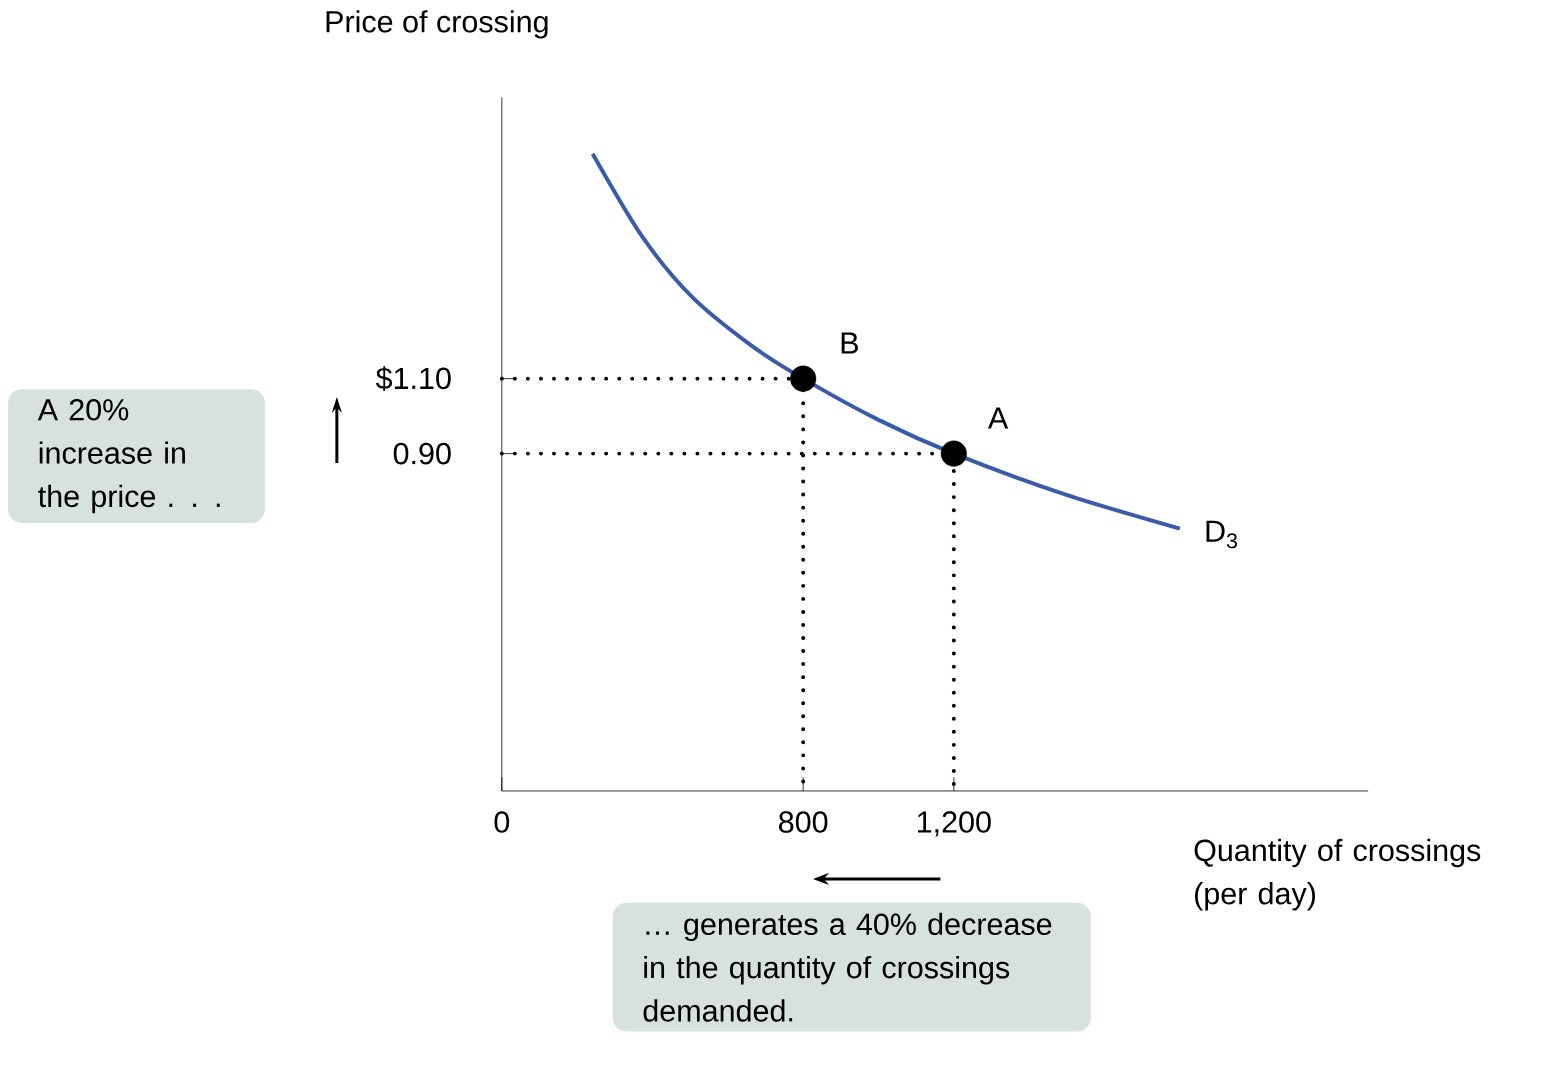 Image resolution: width=1551 pixels, height=1065 pixels. I want to click on x-tick-label: 1,200, so click(954, 824).